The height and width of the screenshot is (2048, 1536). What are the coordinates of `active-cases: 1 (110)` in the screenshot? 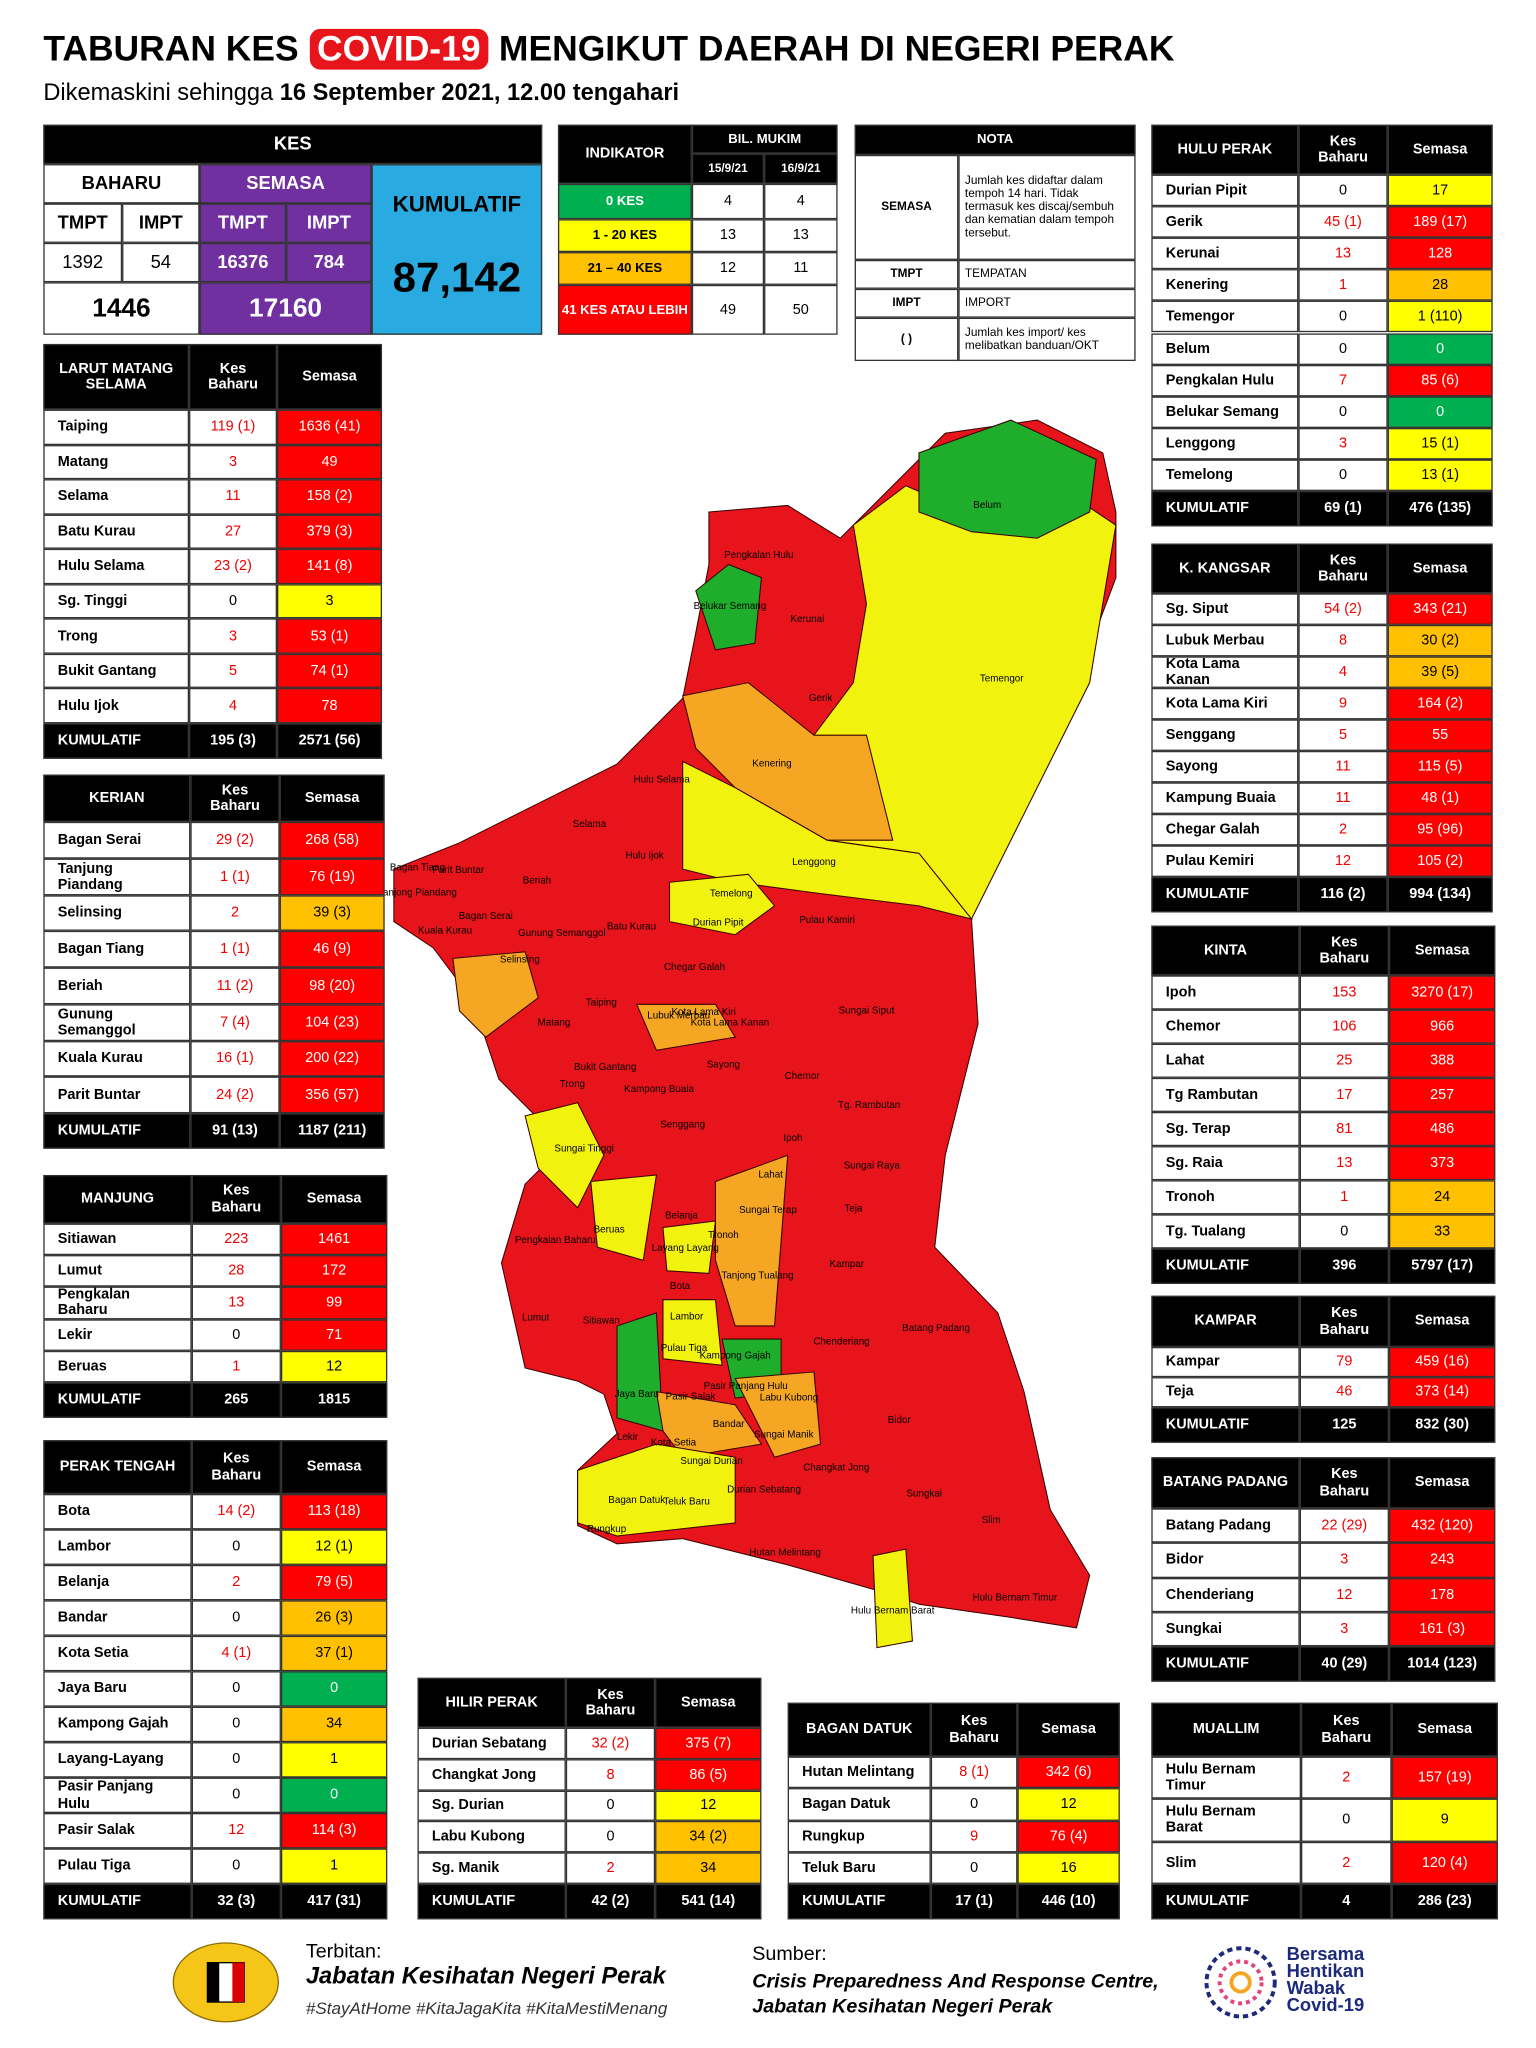 It's located at (1440, 317).